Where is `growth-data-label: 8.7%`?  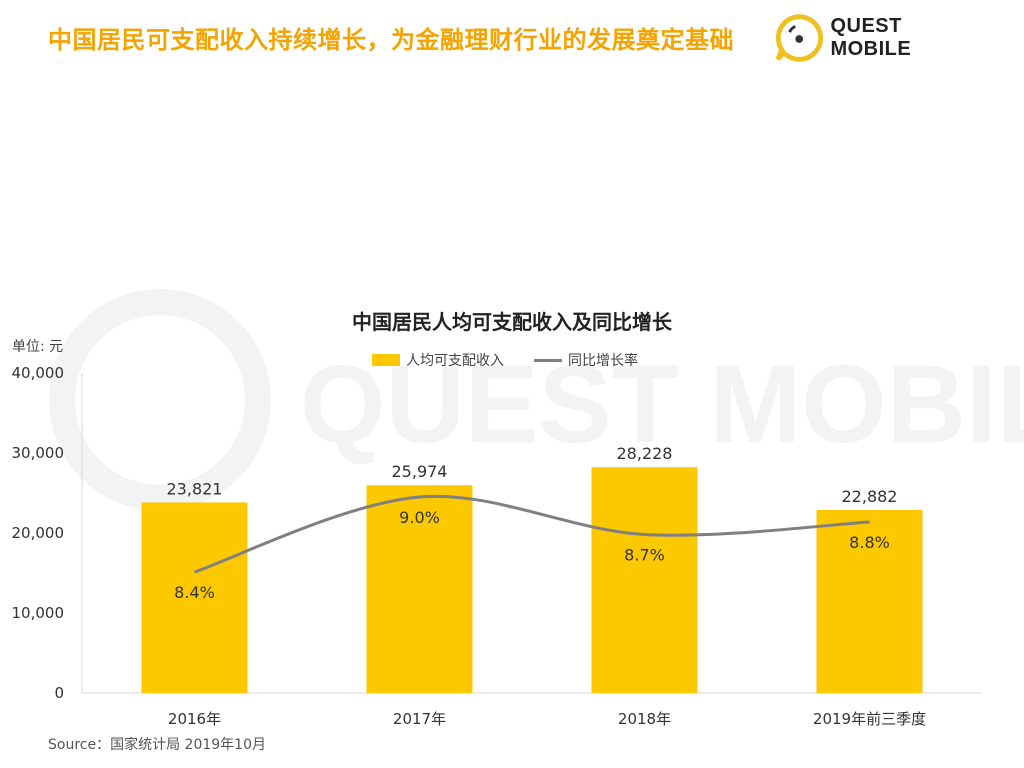
growth-data-label: 8.7% is located at coordinates (644, 555).